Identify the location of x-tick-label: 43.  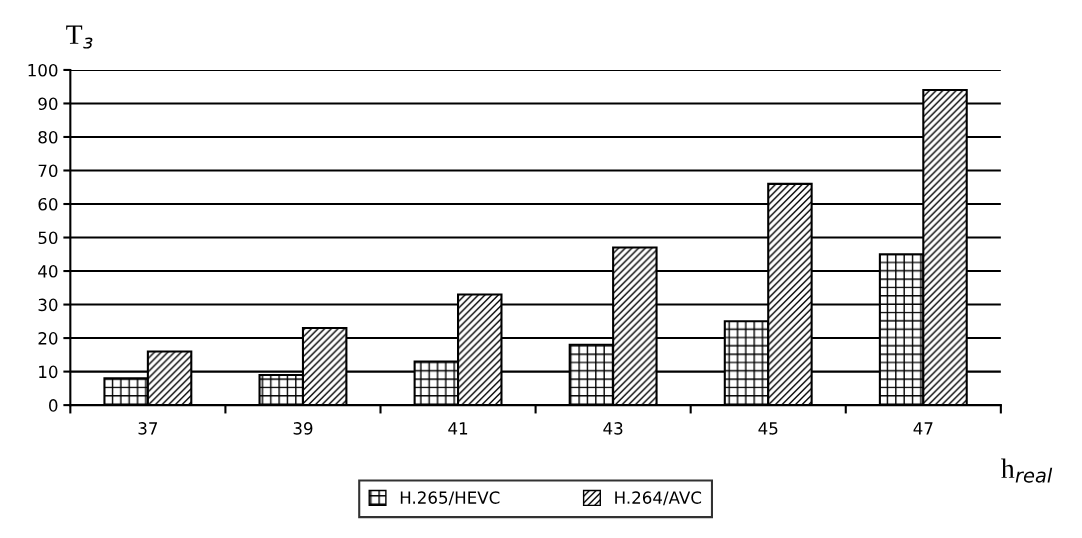
(613, 428).